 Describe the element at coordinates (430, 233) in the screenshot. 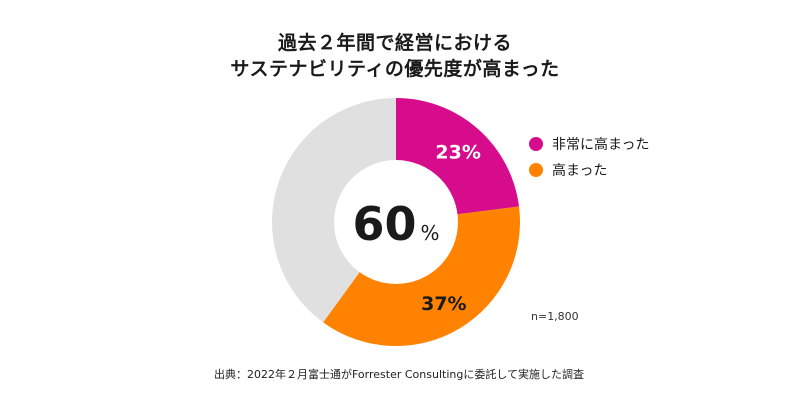

I see `center-unit: %` at that location.